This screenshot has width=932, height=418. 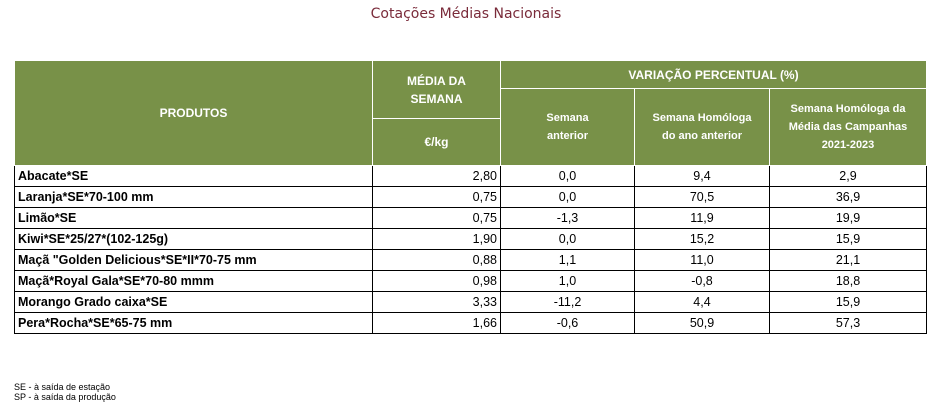 What do you see at coordinates (436, 176) in the screenshot?
I see `media-value: 2,80` at bounding box center [436, 176].